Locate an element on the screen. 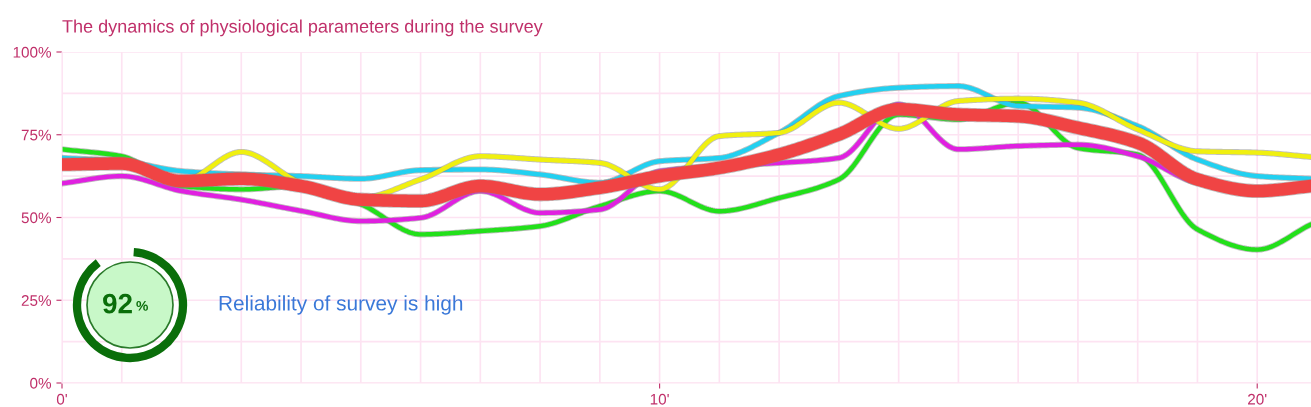 The image size is (1311, 407). annotation: % is located at coordinates (142, 305).